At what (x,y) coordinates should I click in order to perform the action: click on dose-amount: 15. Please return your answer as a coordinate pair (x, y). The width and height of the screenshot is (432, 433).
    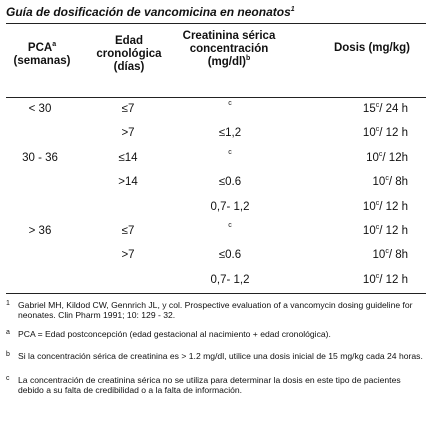
    Looking at the image, I should click on (369, 109).